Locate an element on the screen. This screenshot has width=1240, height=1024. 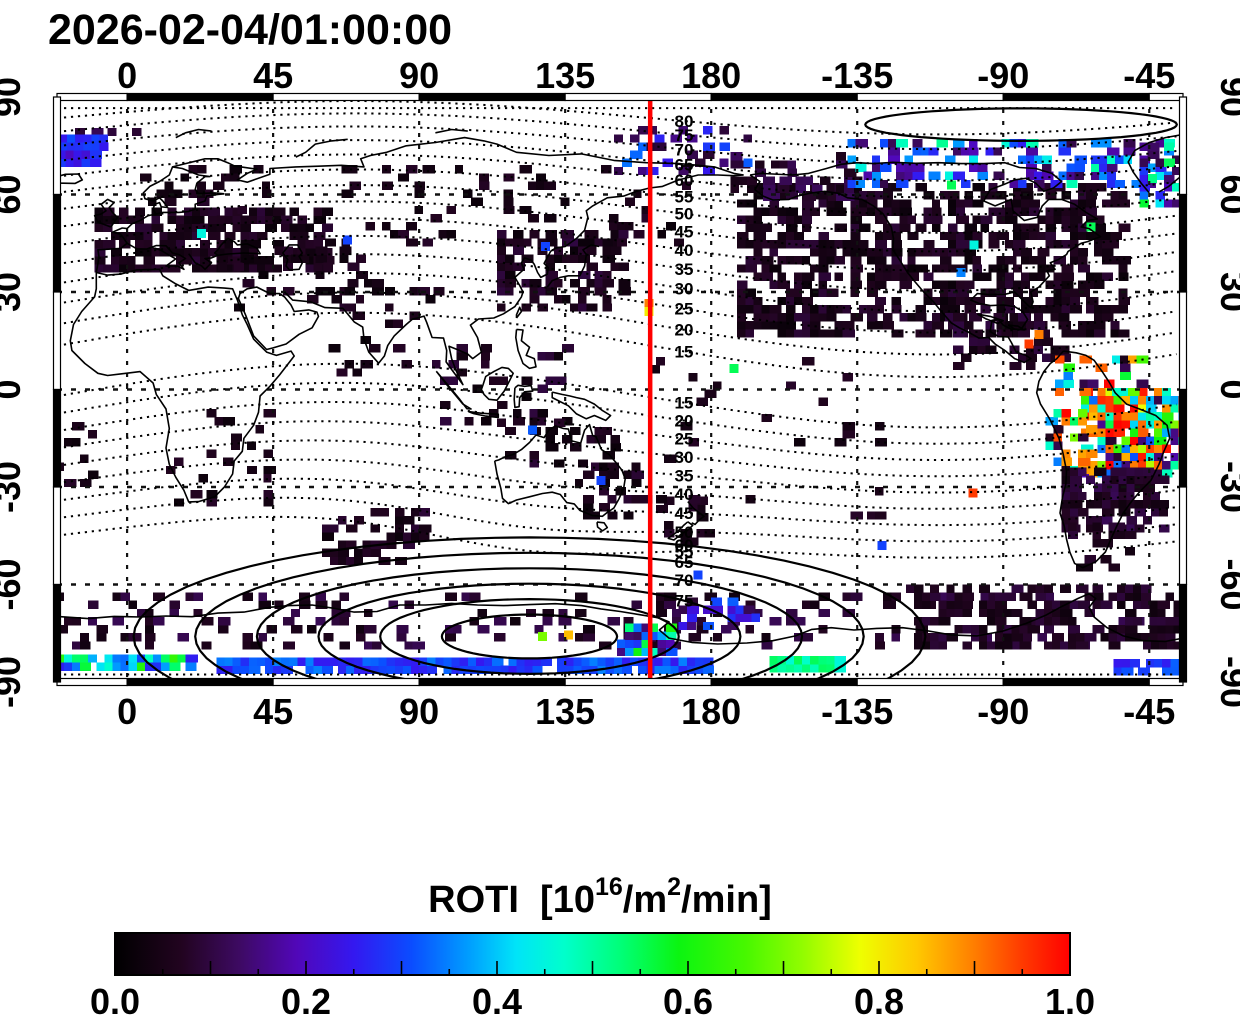
contour-label: 65 is located at coordinates (684, 562).